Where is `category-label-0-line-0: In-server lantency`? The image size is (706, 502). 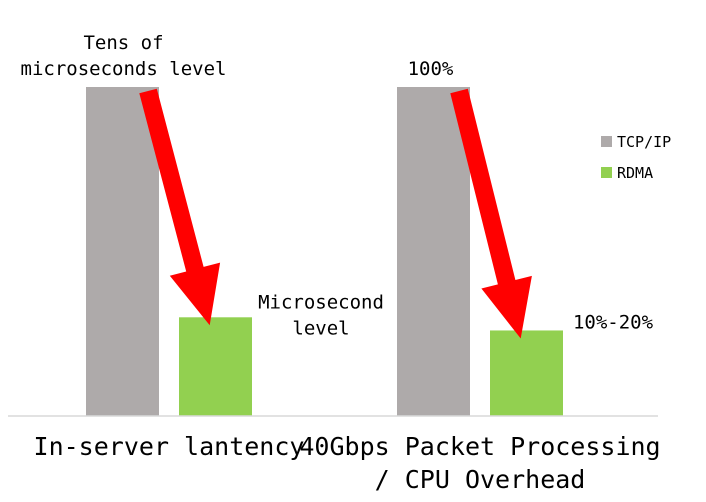
category-label-0-line-0: In-server lantency is located at coordinates (169, 446).